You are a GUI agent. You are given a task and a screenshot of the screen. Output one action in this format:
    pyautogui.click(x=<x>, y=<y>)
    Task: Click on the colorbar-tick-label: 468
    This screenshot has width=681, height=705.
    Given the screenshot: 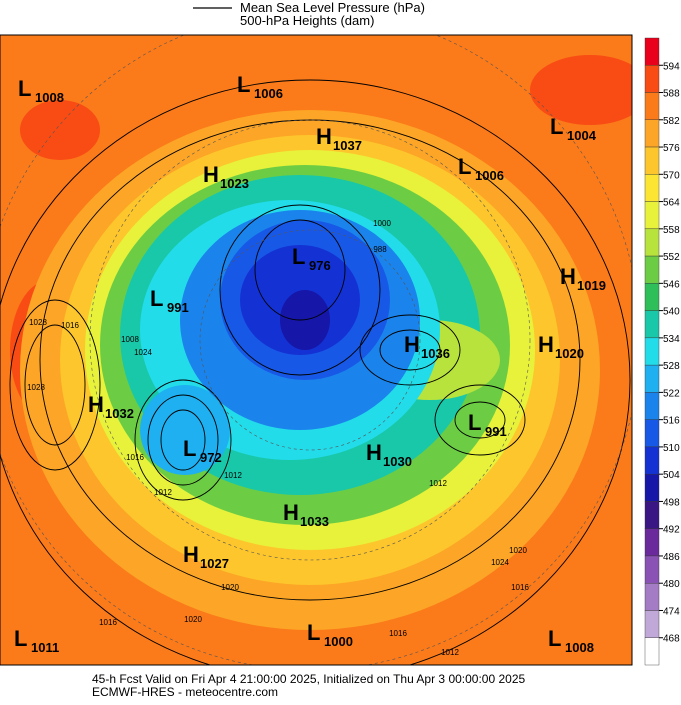 What is the action you would take?
    pyautogui.click(x=671, y=639)
    